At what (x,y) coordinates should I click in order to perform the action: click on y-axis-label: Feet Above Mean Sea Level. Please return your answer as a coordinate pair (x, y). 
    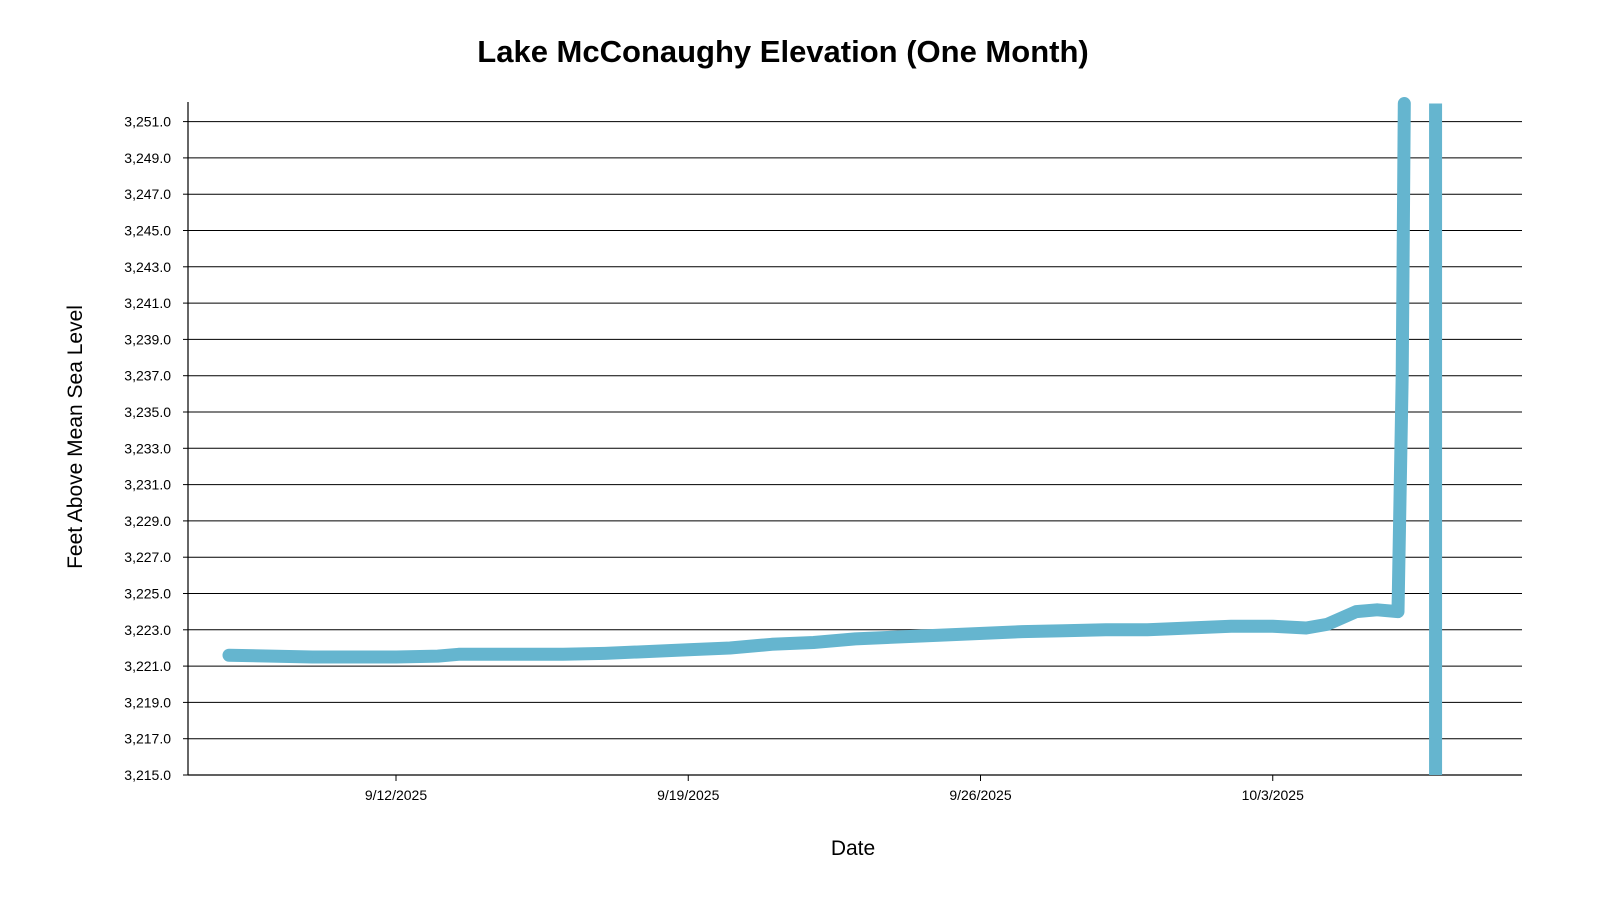
    Looking at the image, I should click on (75, 437).